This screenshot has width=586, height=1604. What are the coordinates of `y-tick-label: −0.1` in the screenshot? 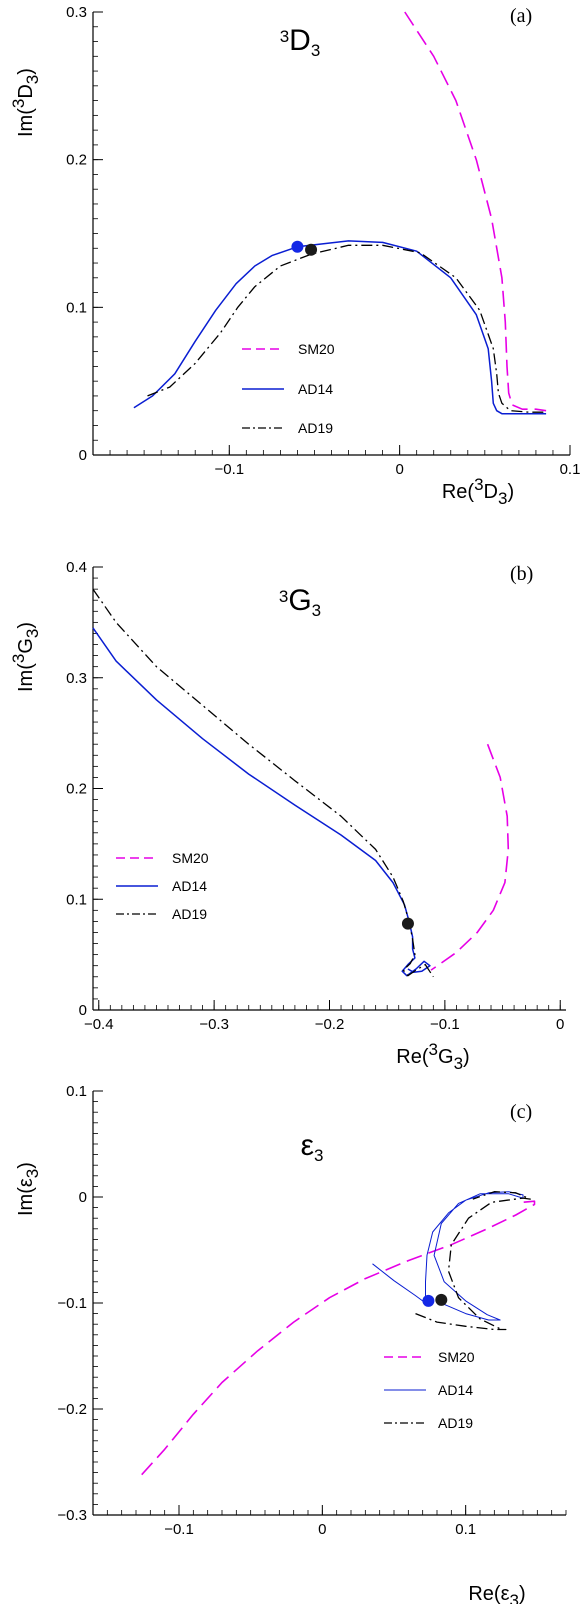 It's located at (72, 1303).